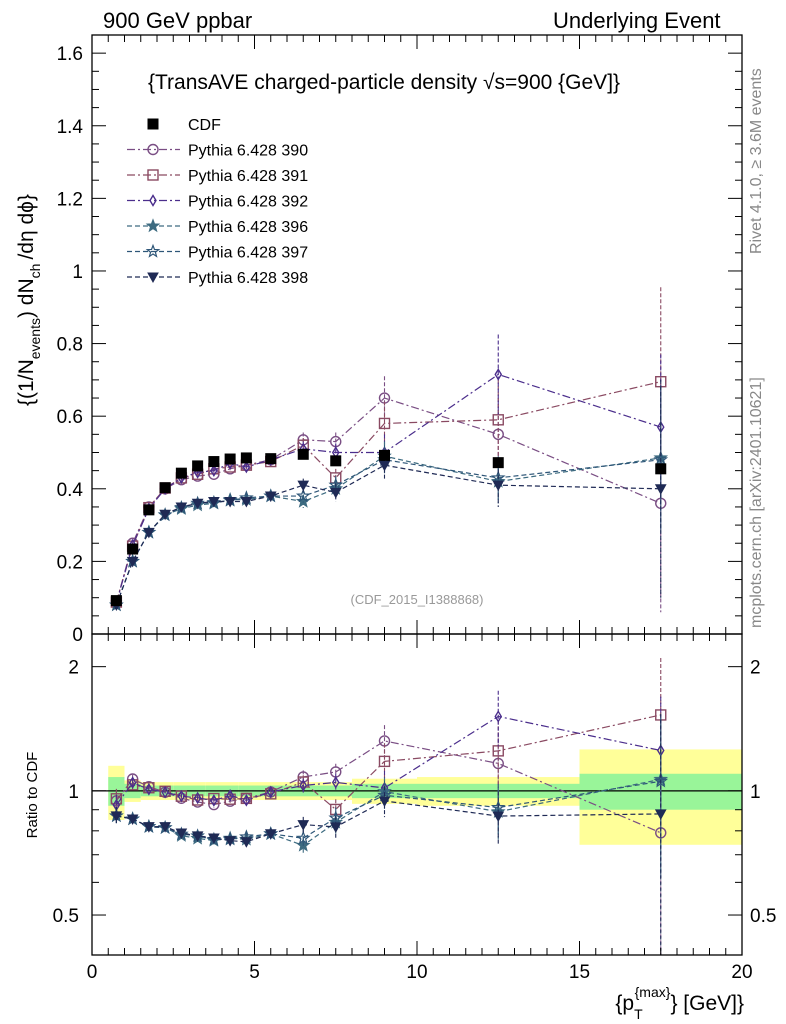 The height and width of the screenshot is (1024, 786). What do you see at coordinates (70, 54) in the screenshot?
I see `y-tick-label: 1.6` at bounding box center [70, 54].